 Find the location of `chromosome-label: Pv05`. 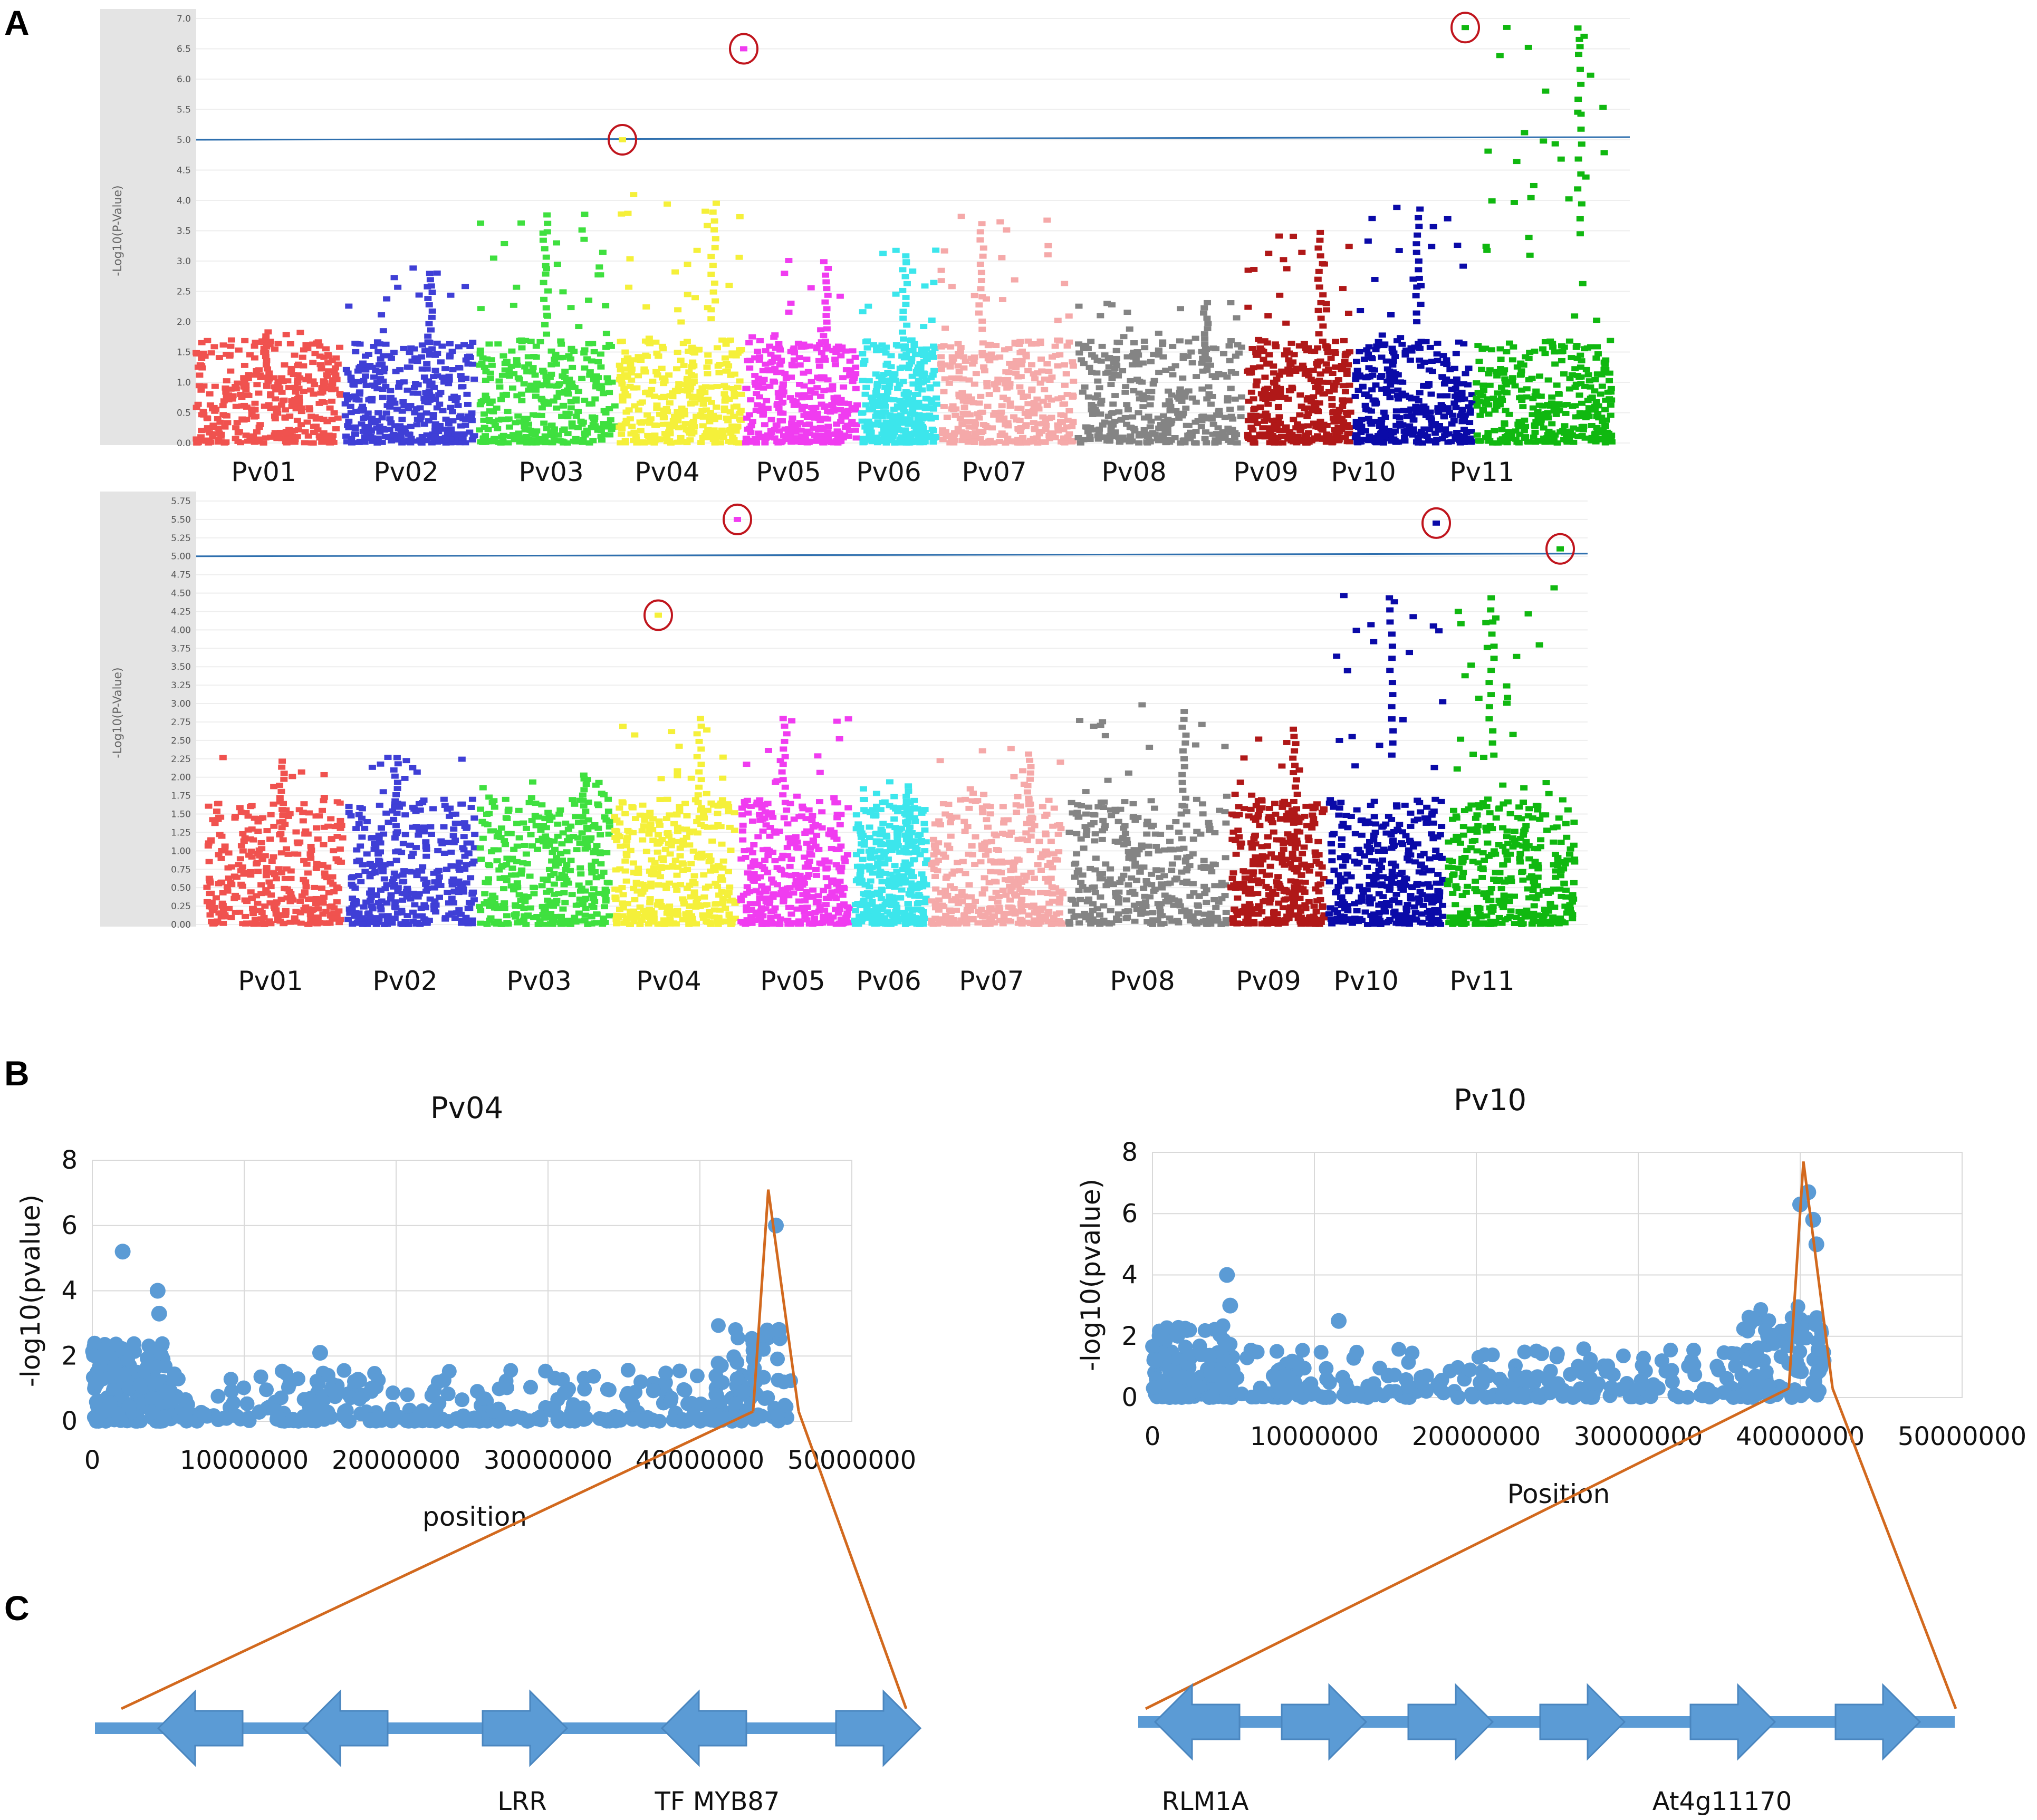

chromosome-label: Pv05 is located at coordinates (788, 472).